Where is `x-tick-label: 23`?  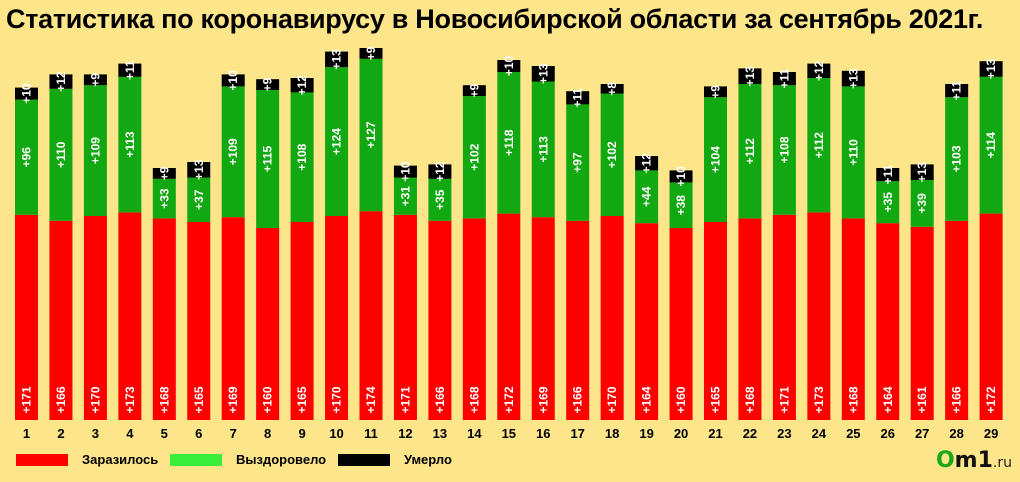 x-tick-label: 23 is located at coordinates (784, 433).